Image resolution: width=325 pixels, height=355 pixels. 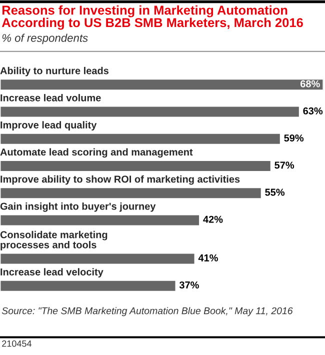 I want to click on data-label: 68%, so click(x=310, y=84).